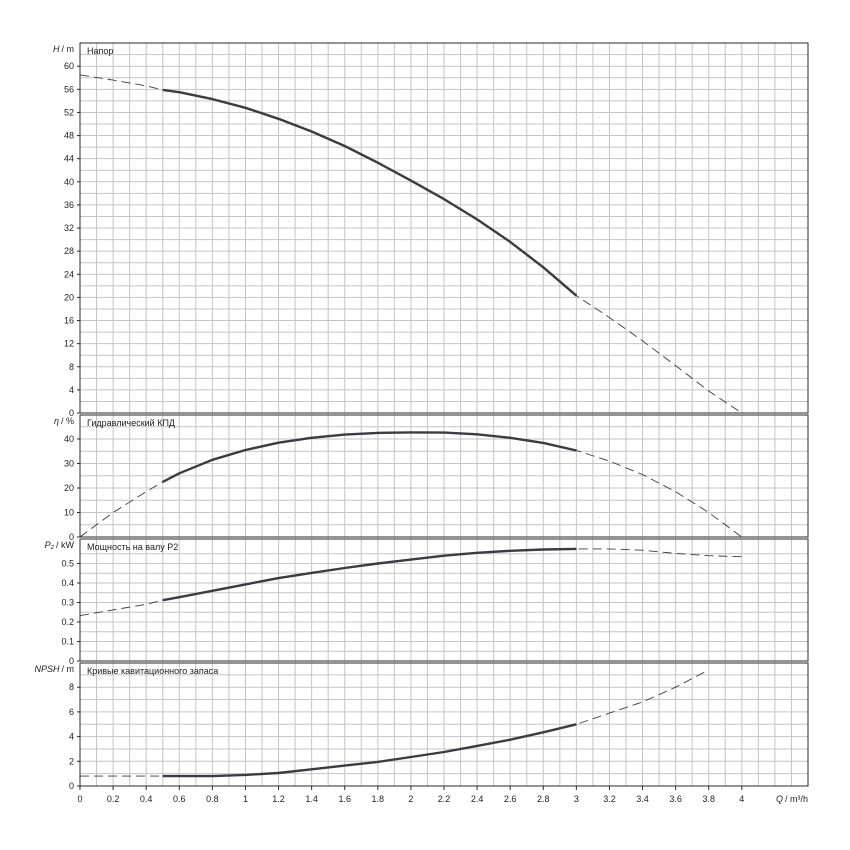 This screenshot has width=850, height=850. Describe the element at coordinates (69, 274) in the screenshot. I see `y-tick-label-head: 24` at that location.